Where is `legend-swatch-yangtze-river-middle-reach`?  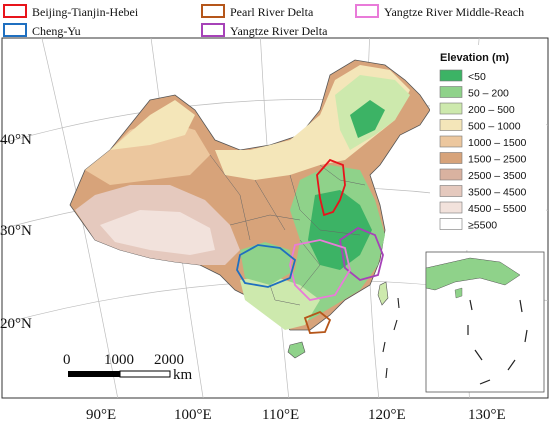 legend-swatch-yangtze-river-middle-reach is located at coordinates (367, 11).